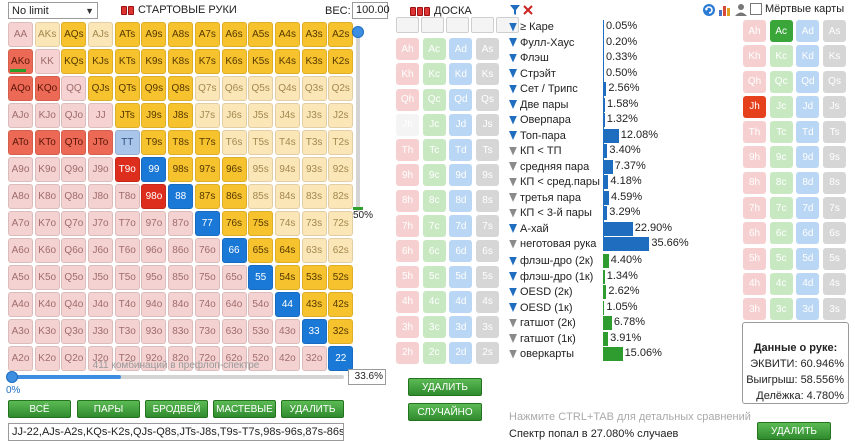 Image resolution: width=855 pixels, height=446 pixels. I want to click on hand-cell-76s: 76s, so click(234, 223).